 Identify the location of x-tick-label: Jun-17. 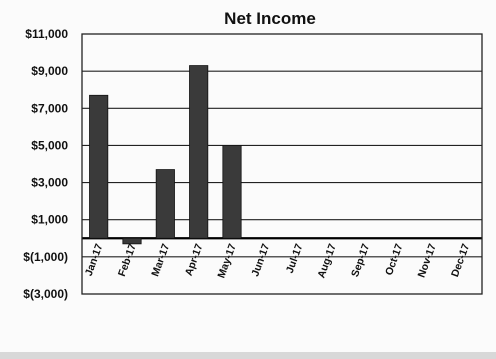
(260, 260).